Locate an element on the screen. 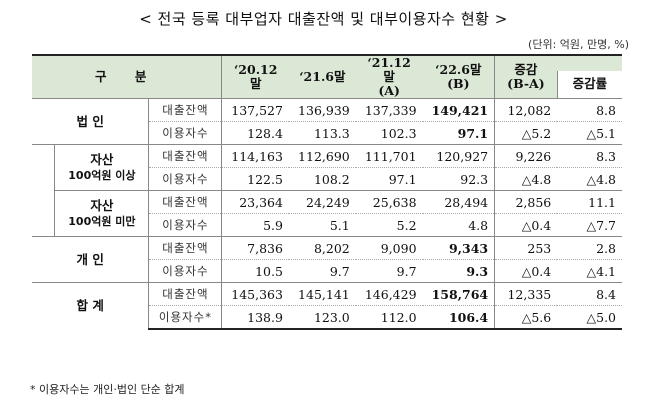 The width and height of the screenshot is (647, 411). cell: 145,141 is located at coordinates (322, 294).